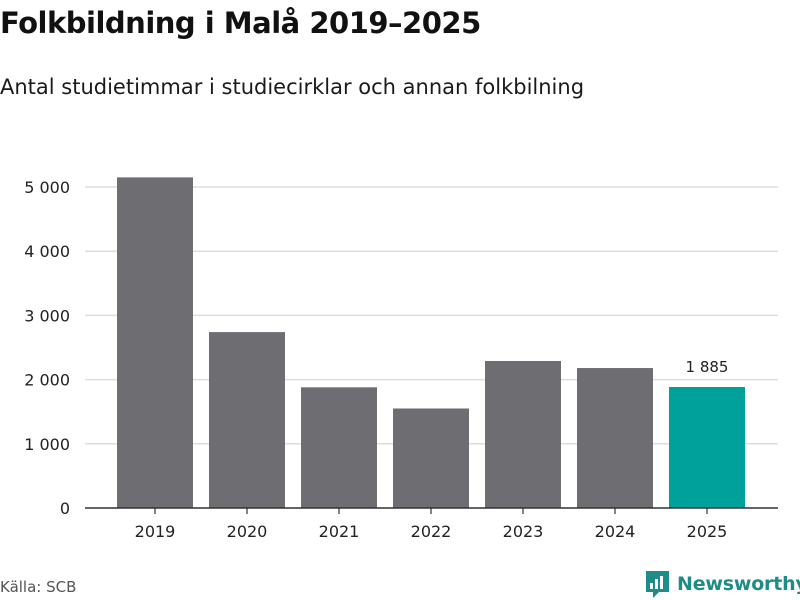 The height and width of the screenshot is (600, 800). Describe the element at coordinates (247, 420) in the screenshot. I see `bar-2020` at that location.